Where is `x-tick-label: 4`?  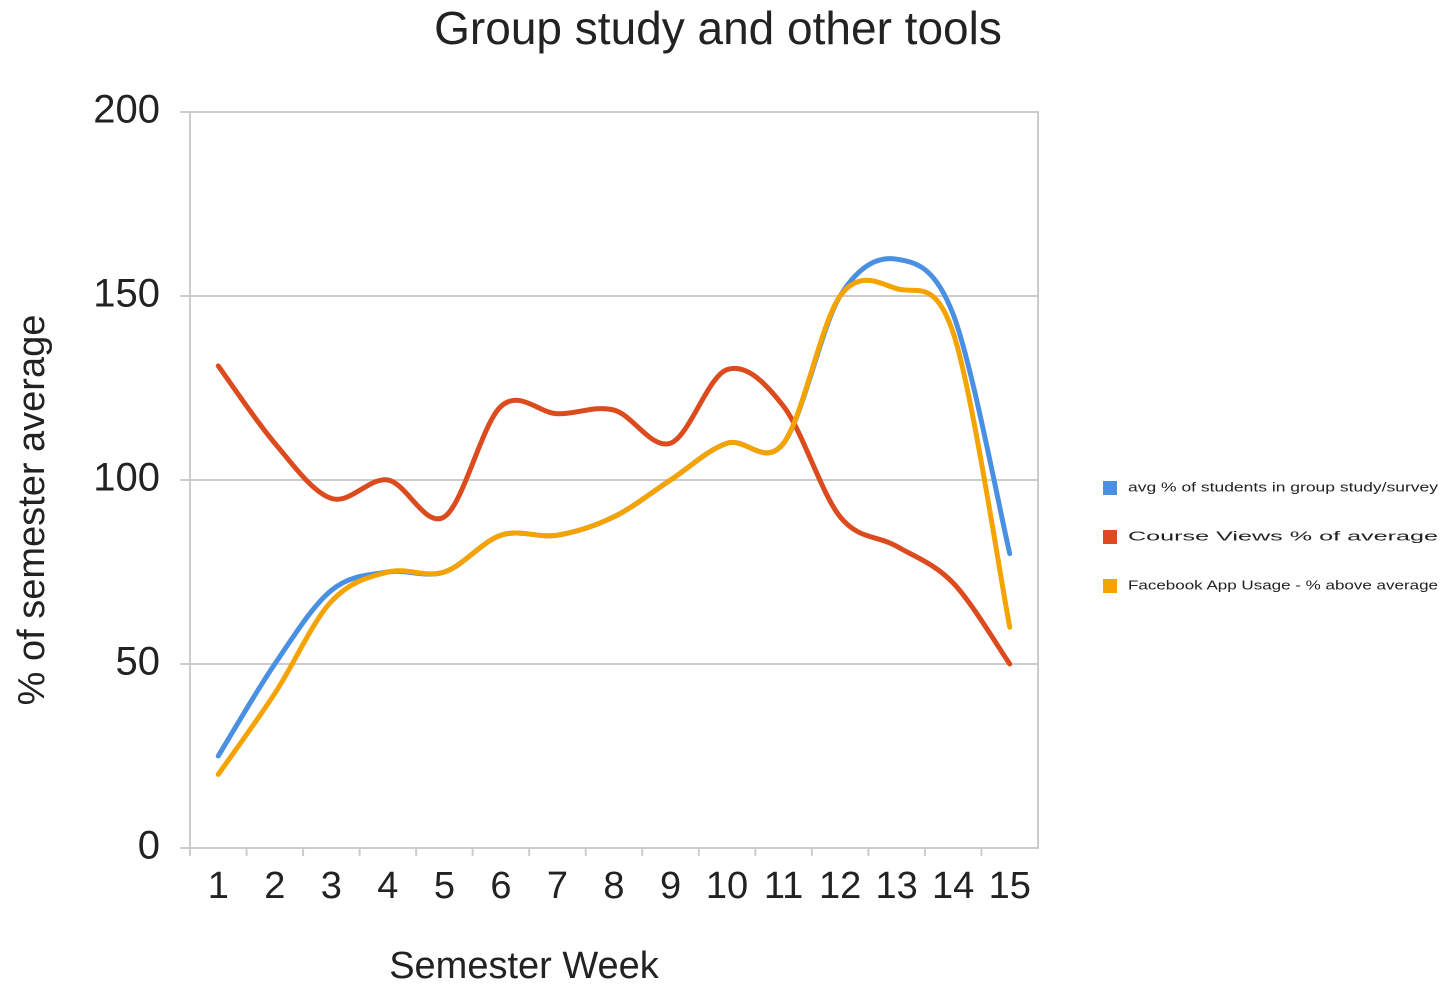
x-tick-label: 4 is located at coordinates (387, 886).